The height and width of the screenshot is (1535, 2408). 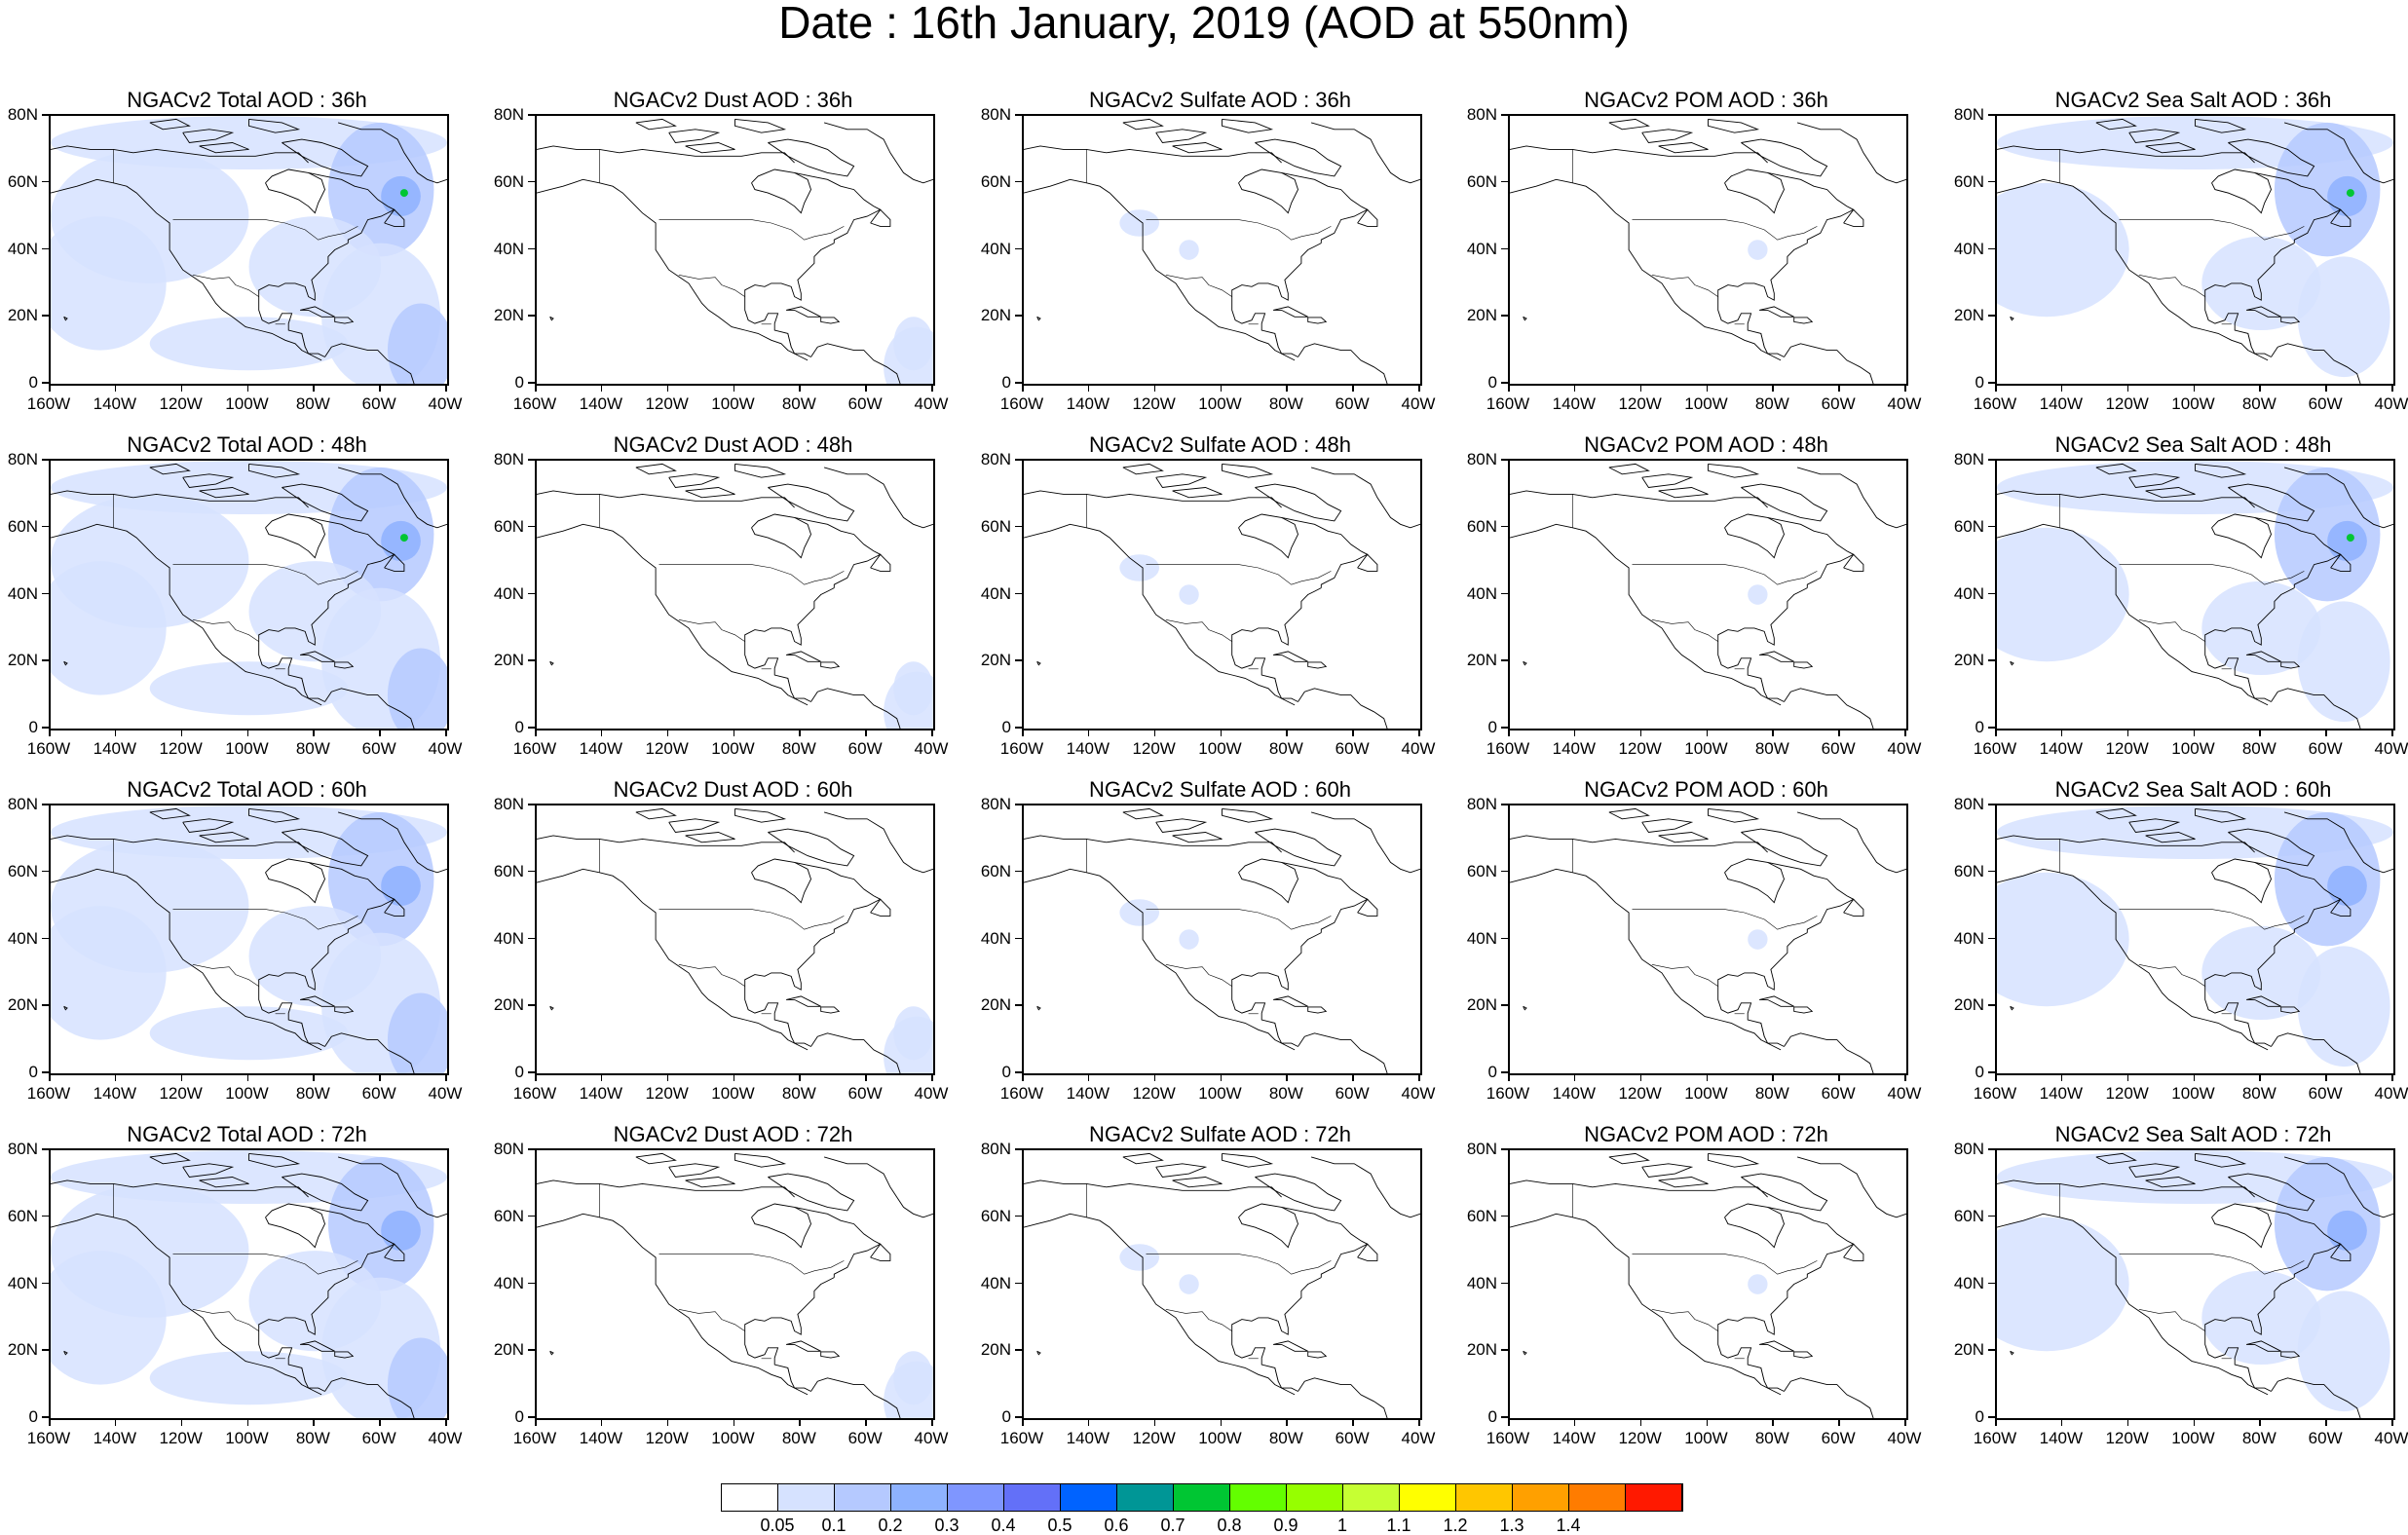 What do you see at coordinates (247, 100) in the screenshot?
I see `panel-title: NGACv2 Total AOD : 36h` at bounding box center [247, 100].